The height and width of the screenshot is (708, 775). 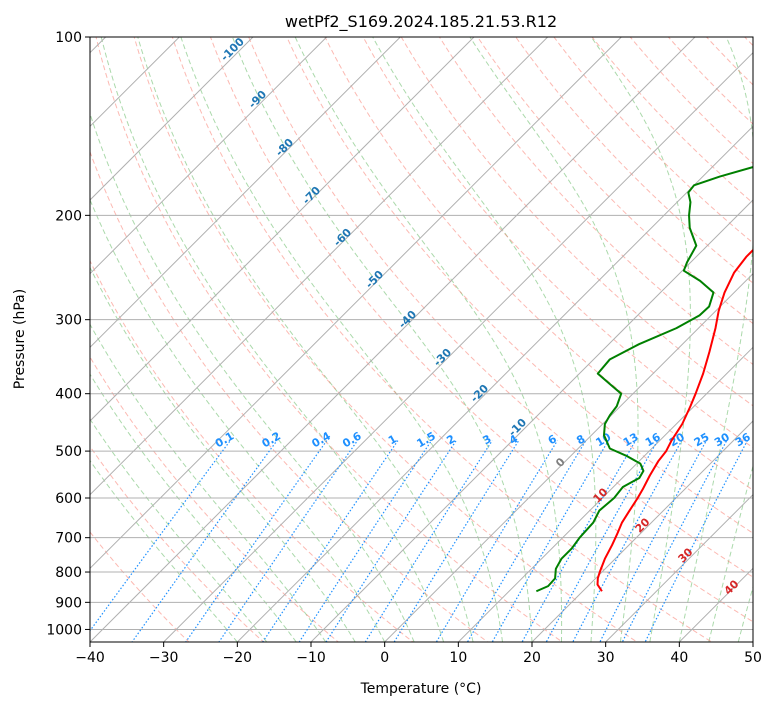 What do you see at coordinates (352, 439) in the screenshot?
I see `mixing-ratio-label: 0.6` at bounding box center [352, 439].